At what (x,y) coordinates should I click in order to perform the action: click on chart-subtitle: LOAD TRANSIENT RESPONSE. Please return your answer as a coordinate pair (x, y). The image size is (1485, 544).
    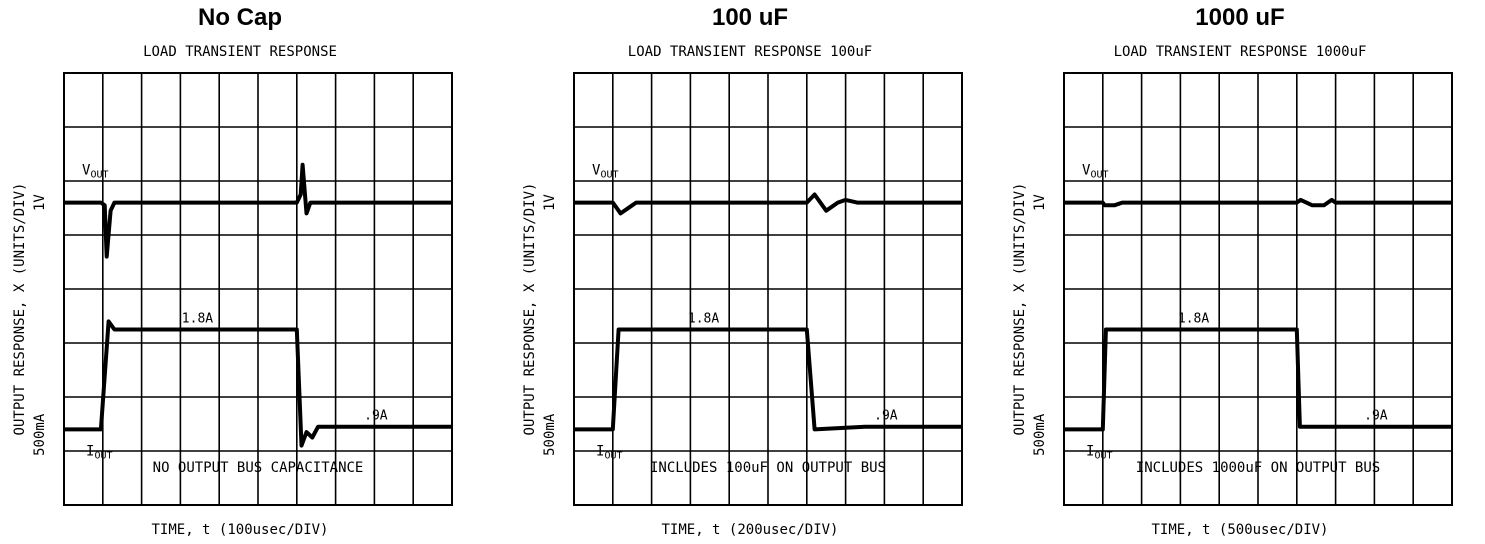
    Looking at the image, I should click on (240, 52).